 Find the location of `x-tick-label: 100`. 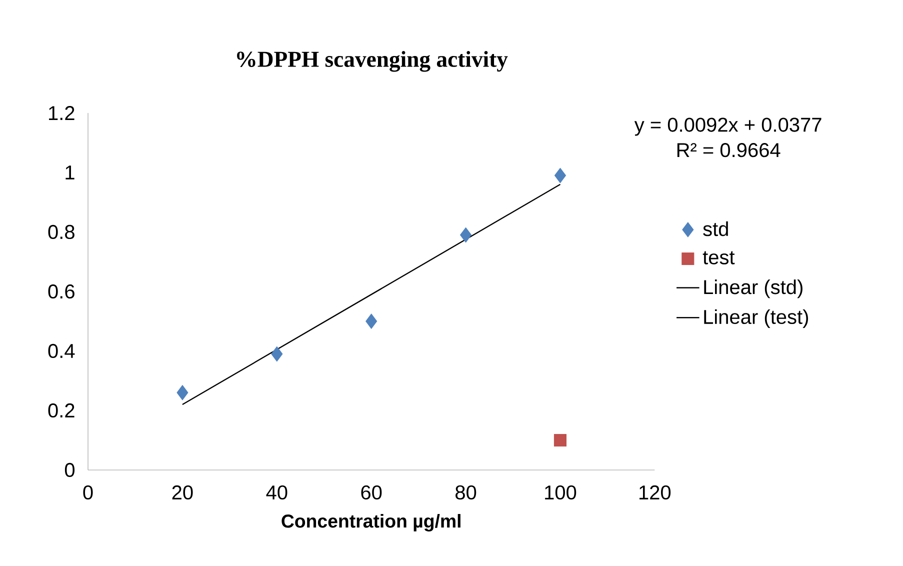

x-tick-label: 100 is located at coordinates (560, 492).